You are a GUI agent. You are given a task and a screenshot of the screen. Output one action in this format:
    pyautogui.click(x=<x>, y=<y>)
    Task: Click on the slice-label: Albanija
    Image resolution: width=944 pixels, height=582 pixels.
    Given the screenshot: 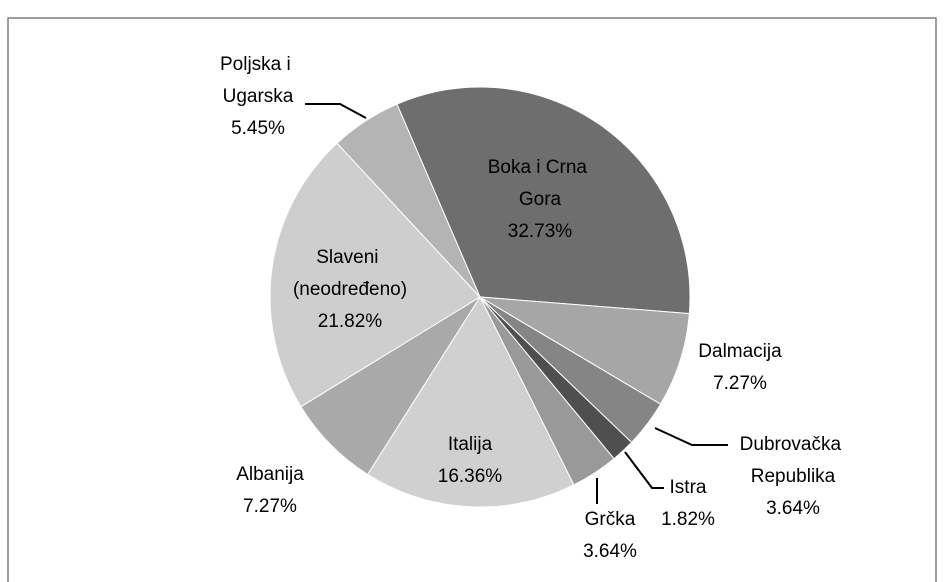 What is the action you would take?
    pyautogui.click(x=270, y=474)
    